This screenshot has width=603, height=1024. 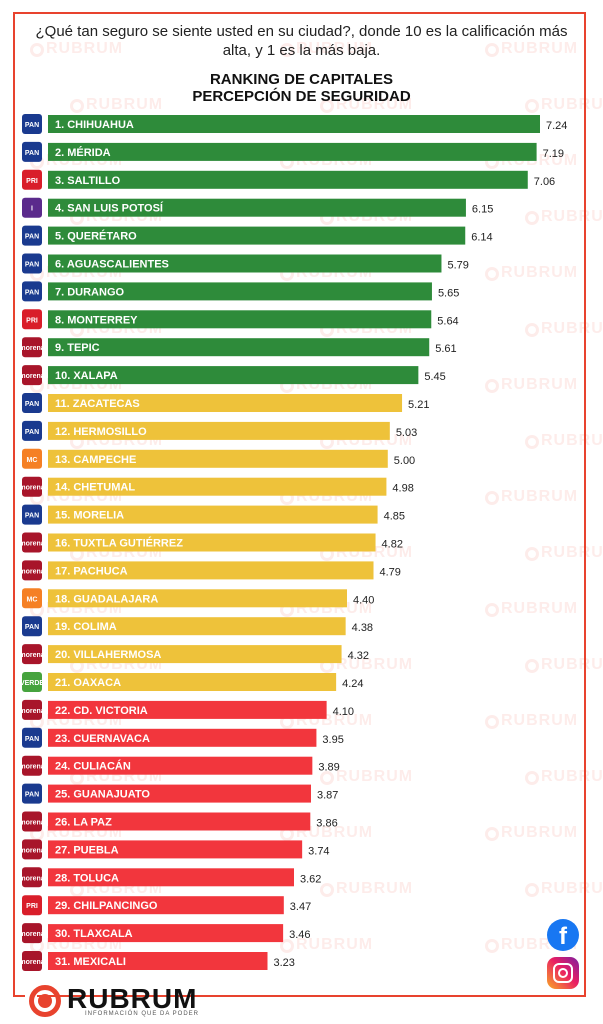 I want to click on bar-category-label: 10. XALAPA, so click(x=86, y=376).